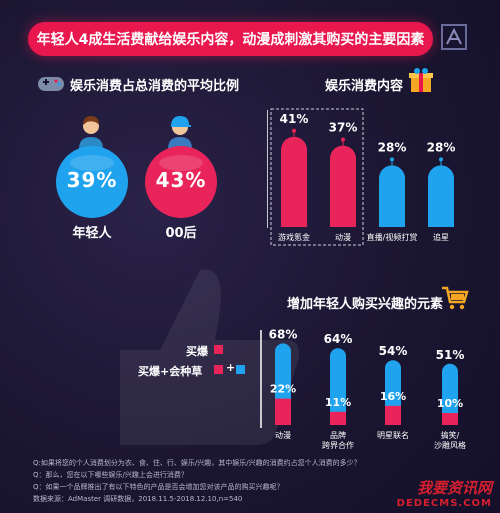 The image size is (500, 513). I want to click on interest-hot-sale-value: 22%, so click(283, 389).